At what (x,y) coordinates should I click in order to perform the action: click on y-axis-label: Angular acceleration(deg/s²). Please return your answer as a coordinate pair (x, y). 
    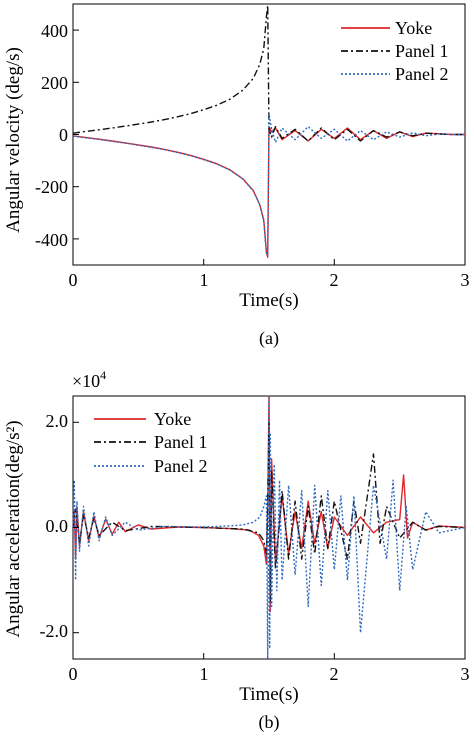
    Looking at the image, I should click on (13, 528).